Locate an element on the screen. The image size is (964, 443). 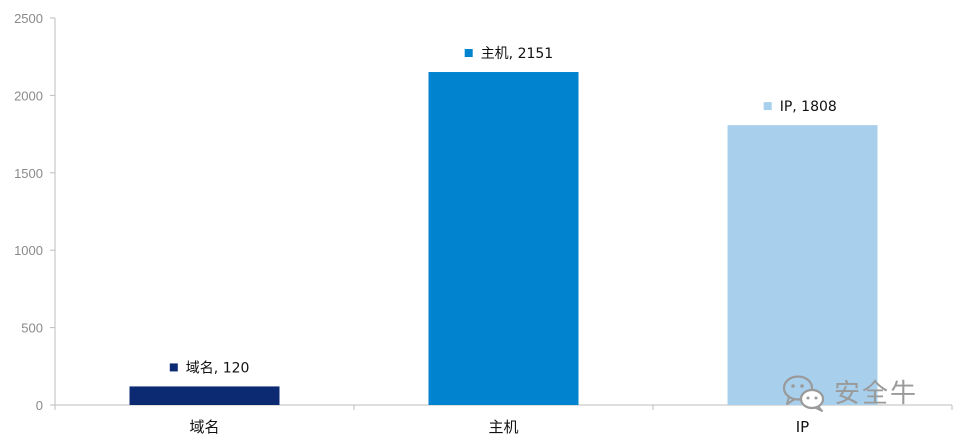
y-tick-label: 1500 is located at coordinates (28, 173).